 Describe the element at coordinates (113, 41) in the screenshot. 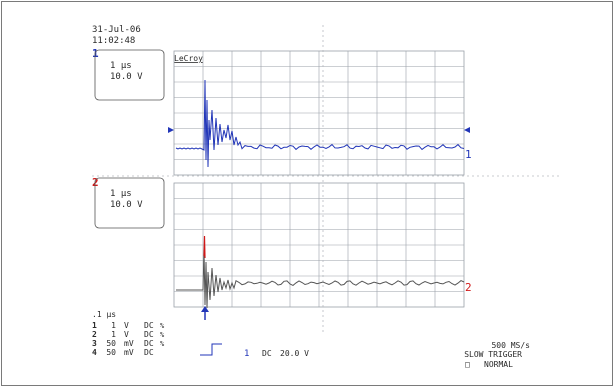

I see `time-label: 11:02:48` at that location.